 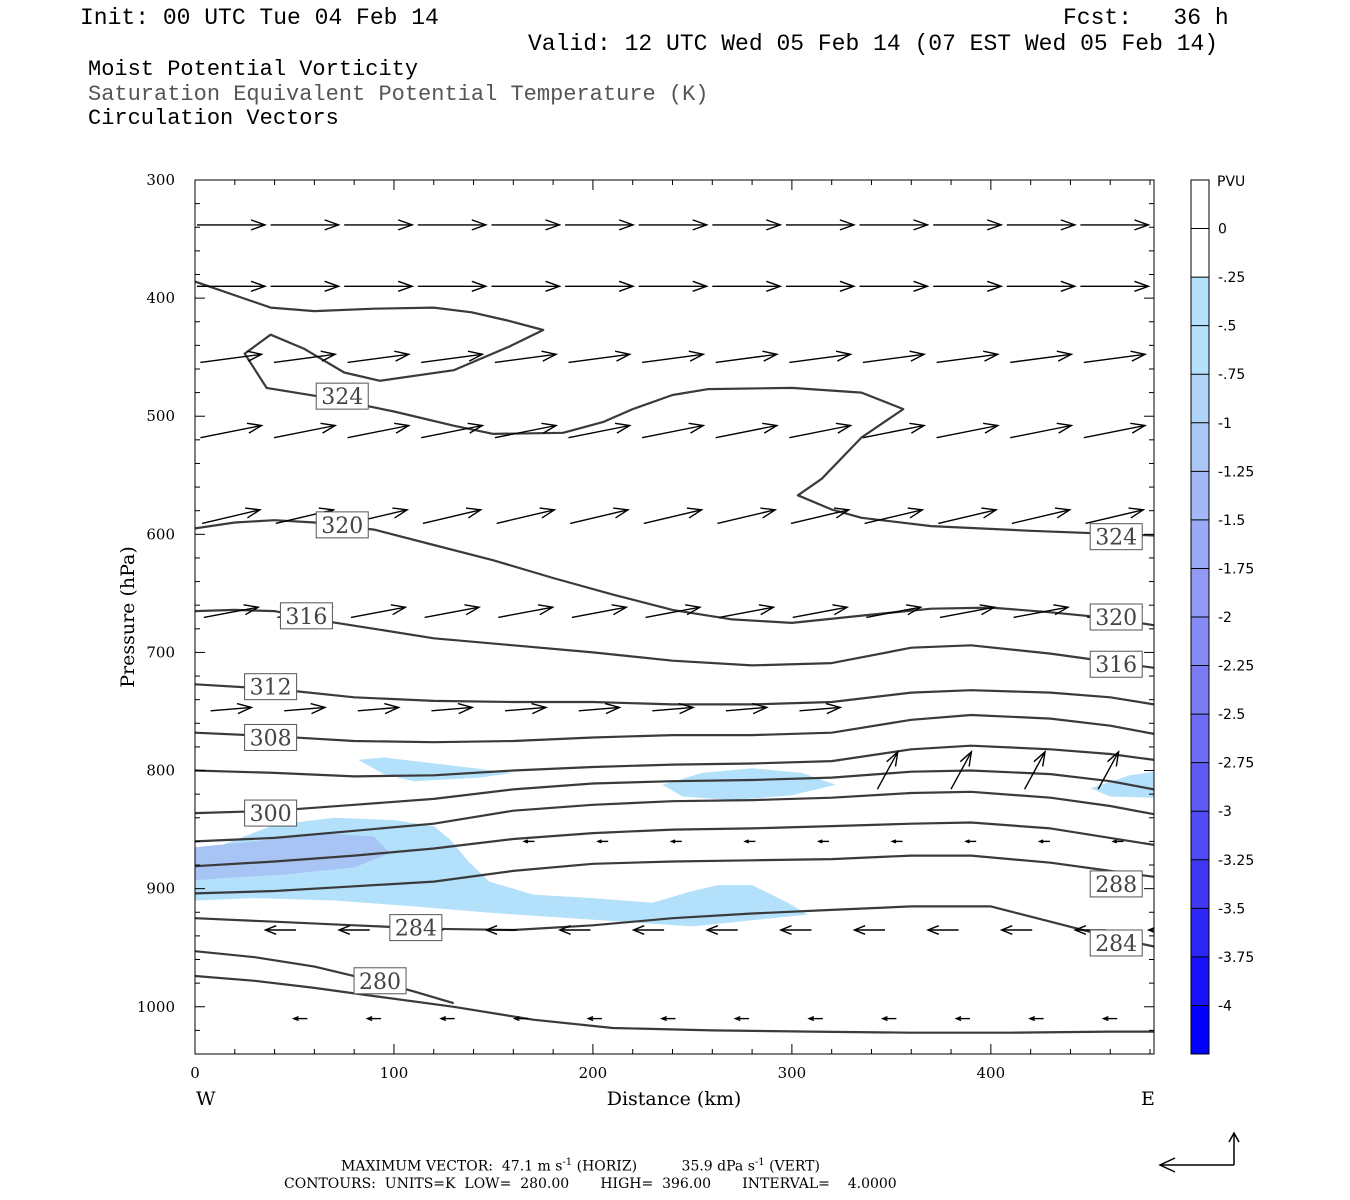 I want to click on x-tick-label: 100, so click(x=394, y=1073).